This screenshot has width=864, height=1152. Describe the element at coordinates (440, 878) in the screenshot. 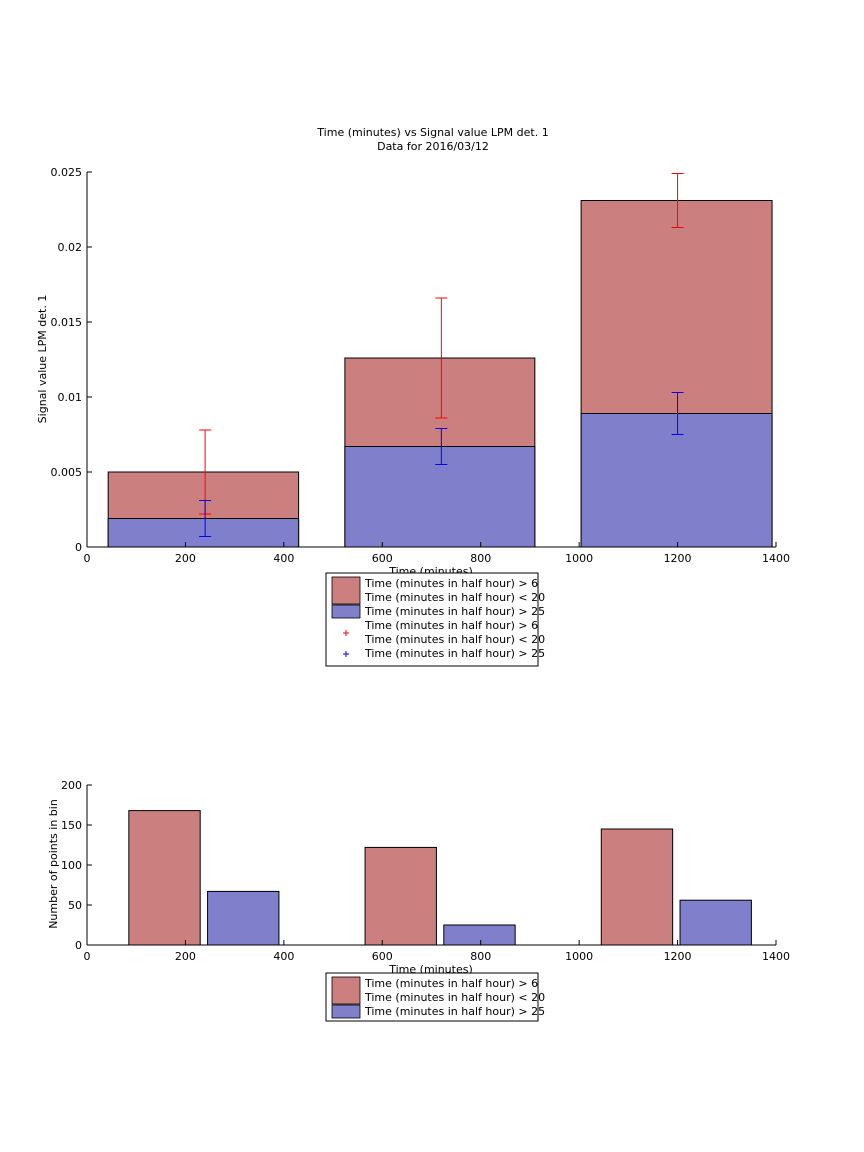

I see `bar-group` at that location.